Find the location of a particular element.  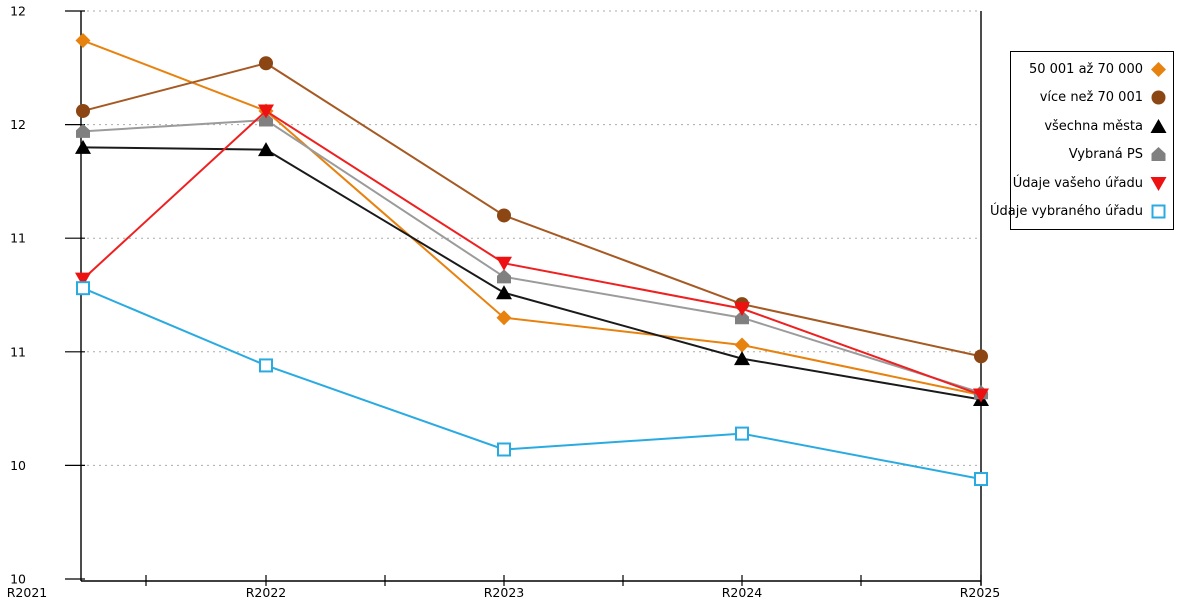

legend-marker-triangle-down-icon is located at coordinates (1158, 183).